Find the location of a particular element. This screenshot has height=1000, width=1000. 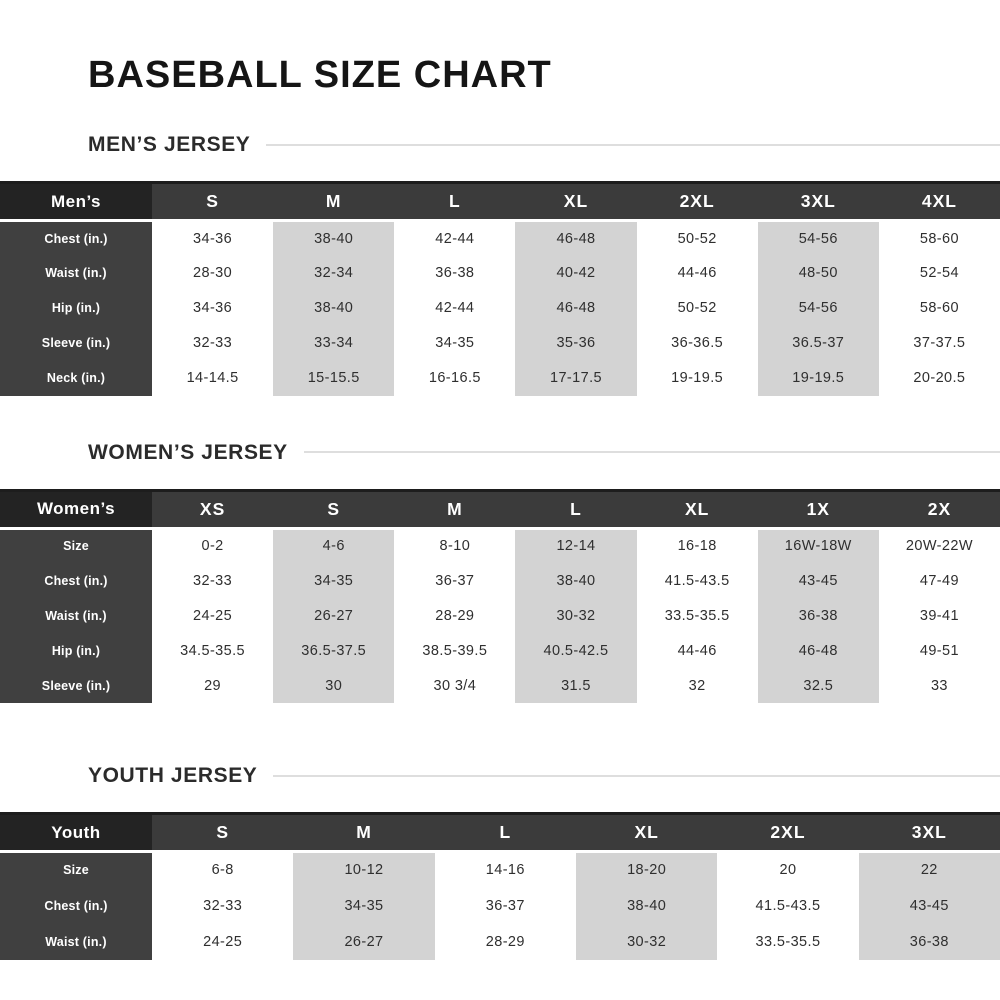

value-cell: 39-41 is located at coordinates (939, 615).